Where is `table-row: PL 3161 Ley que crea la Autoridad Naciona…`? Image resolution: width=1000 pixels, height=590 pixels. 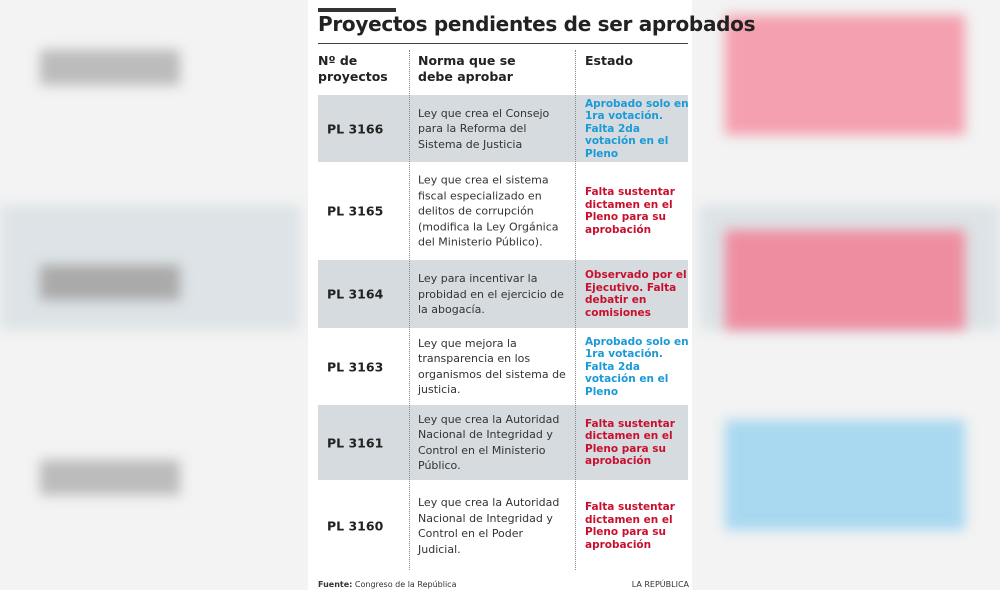 table-row: PL 3161 Ley que crea la Autoridad Naciona… is located at coordinates (503, 442).